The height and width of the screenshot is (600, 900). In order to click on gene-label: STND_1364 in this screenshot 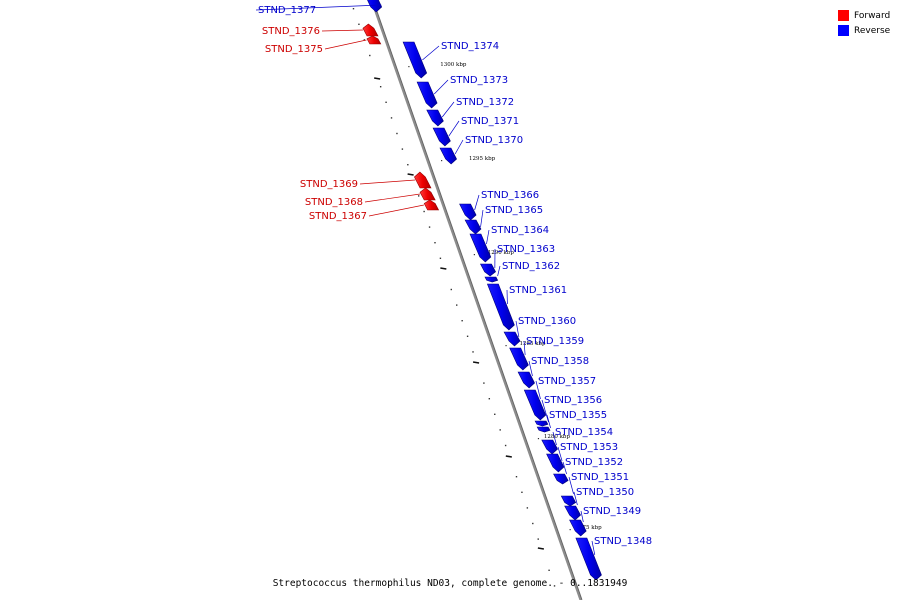, I will do `click(520, 230)`.